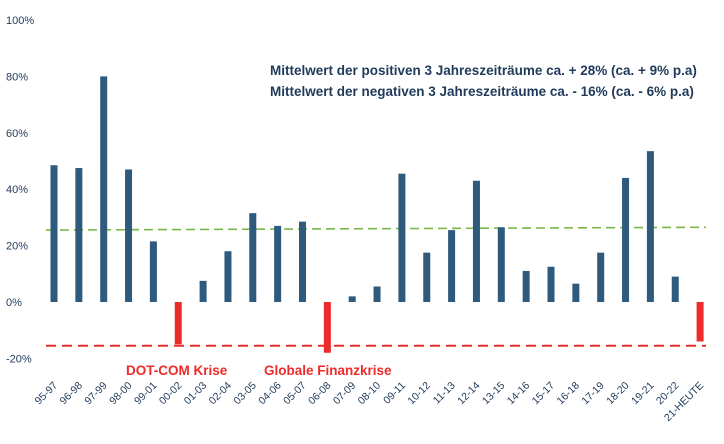  What do you see at coordinates (17, 190) in the screenshot?
I see `y-tick-label: 40%` at bounding box center [17, 190].